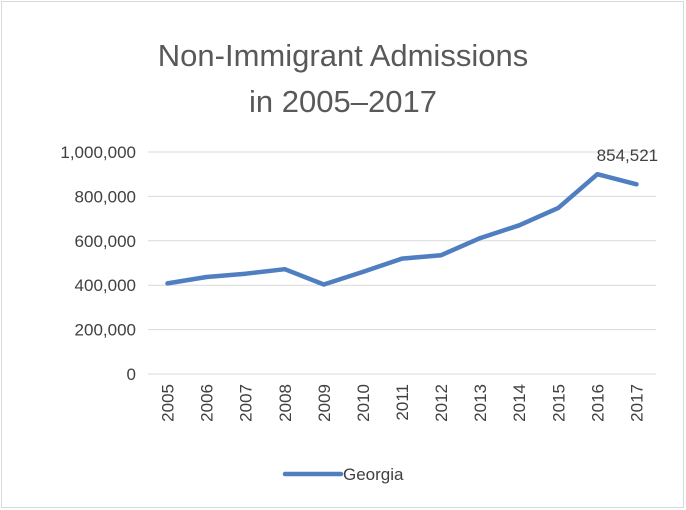 This screenshot has width=686, height=510. What do you see at coordinates (105, 196) in the screenshot?
I see `y-tick-label: 800,000` at bounding box center [105, 196].